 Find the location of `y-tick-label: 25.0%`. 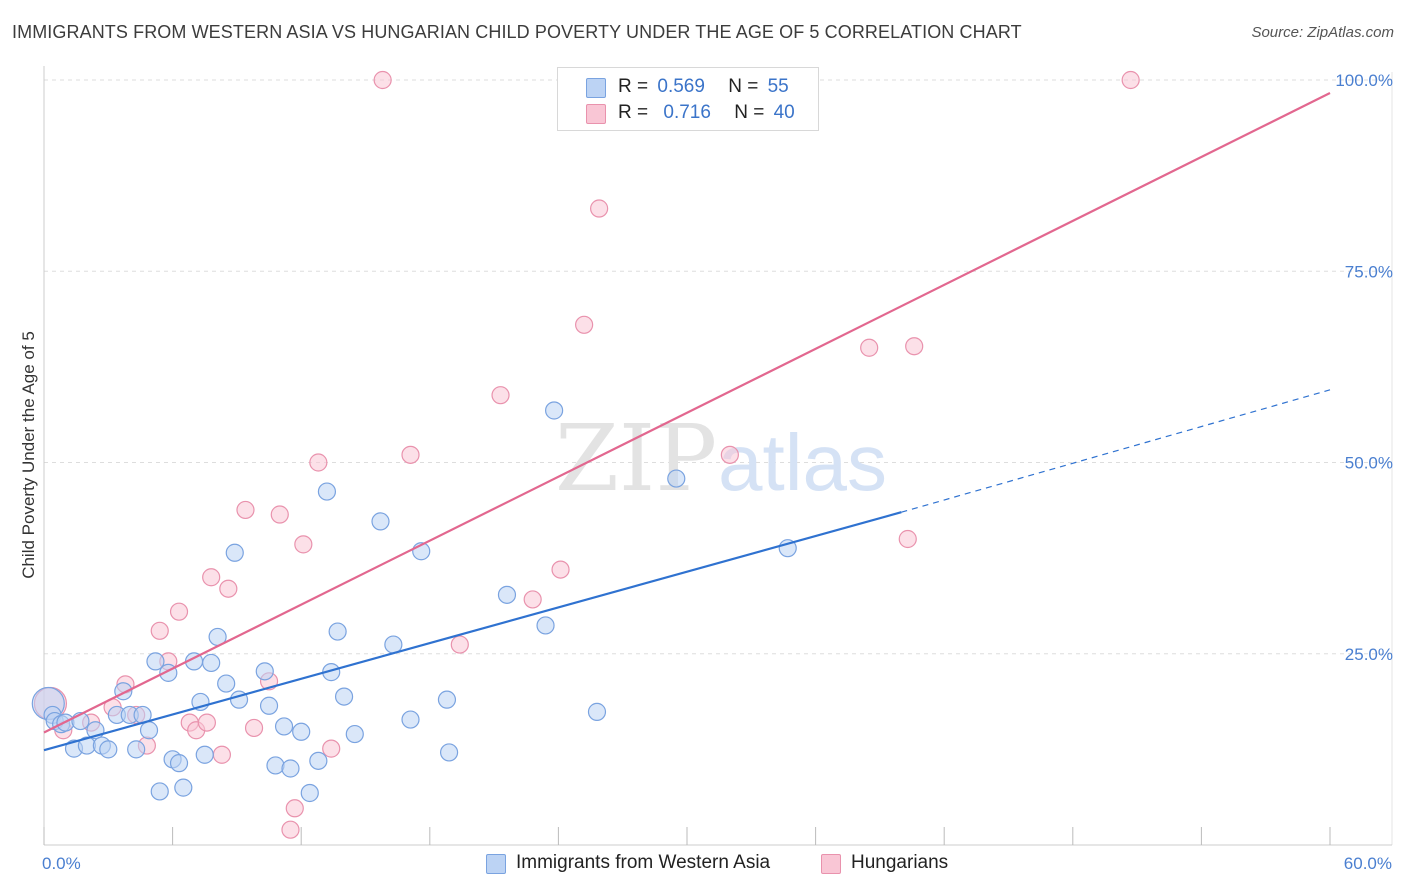

y-tick-label: 25.0% is located at coordinates (1369, 654).